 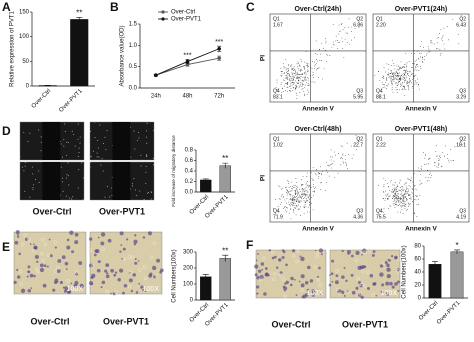 What do you see at coordinates (6, 7) in the screenshot?
I see `panel-label: A` at bounding box center [6, 7].